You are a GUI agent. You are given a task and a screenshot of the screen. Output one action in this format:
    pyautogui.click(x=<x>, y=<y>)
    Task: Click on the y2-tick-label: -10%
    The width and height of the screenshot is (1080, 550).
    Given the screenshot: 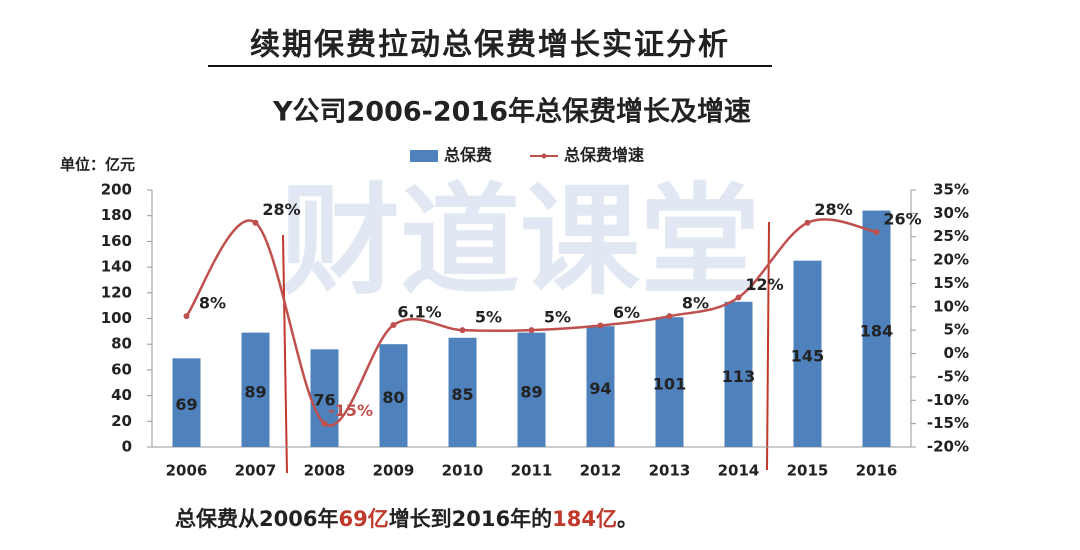 What is the action you would take?
    pyautogui.click(x=948, y=400)
    